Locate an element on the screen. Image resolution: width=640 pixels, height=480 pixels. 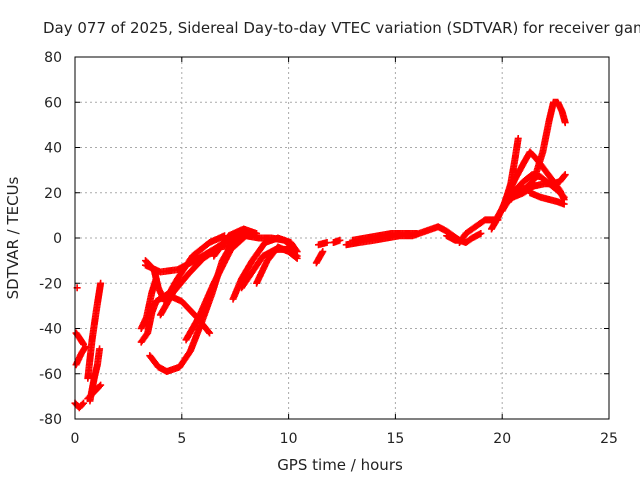
series-arc-m is located at coordinates (196, 280).